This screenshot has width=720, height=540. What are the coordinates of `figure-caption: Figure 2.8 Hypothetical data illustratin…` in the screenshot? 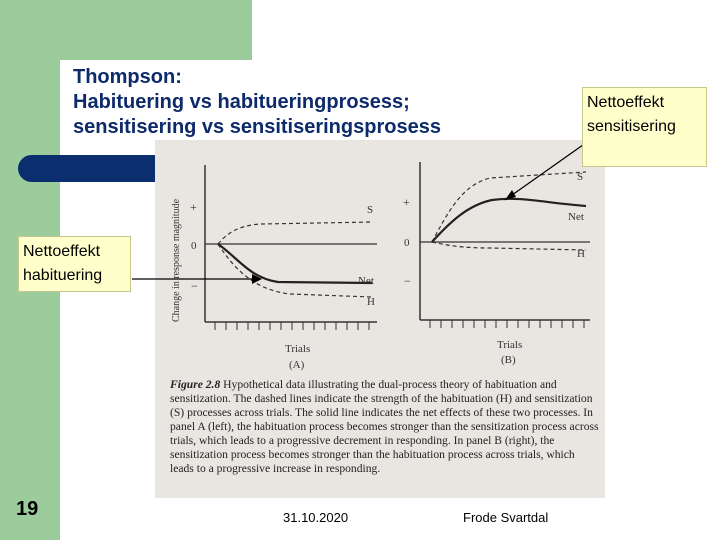 It's located at (385, 427).